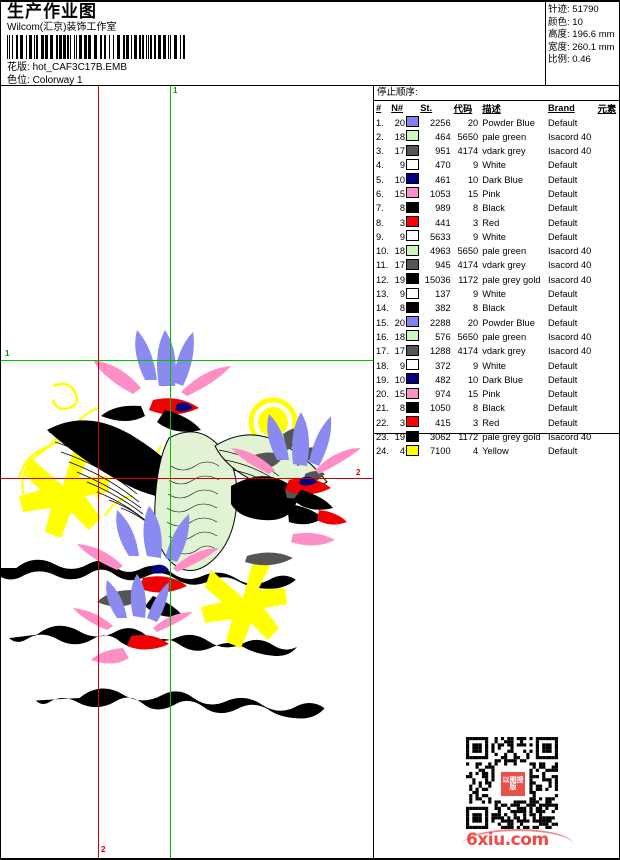 The image size is (620, 860). What do you see at coordinates (496, 223) in the screenshot?
I see `table-row: 8. 3 441 3 Red Default` at bounding box center [496, 223].